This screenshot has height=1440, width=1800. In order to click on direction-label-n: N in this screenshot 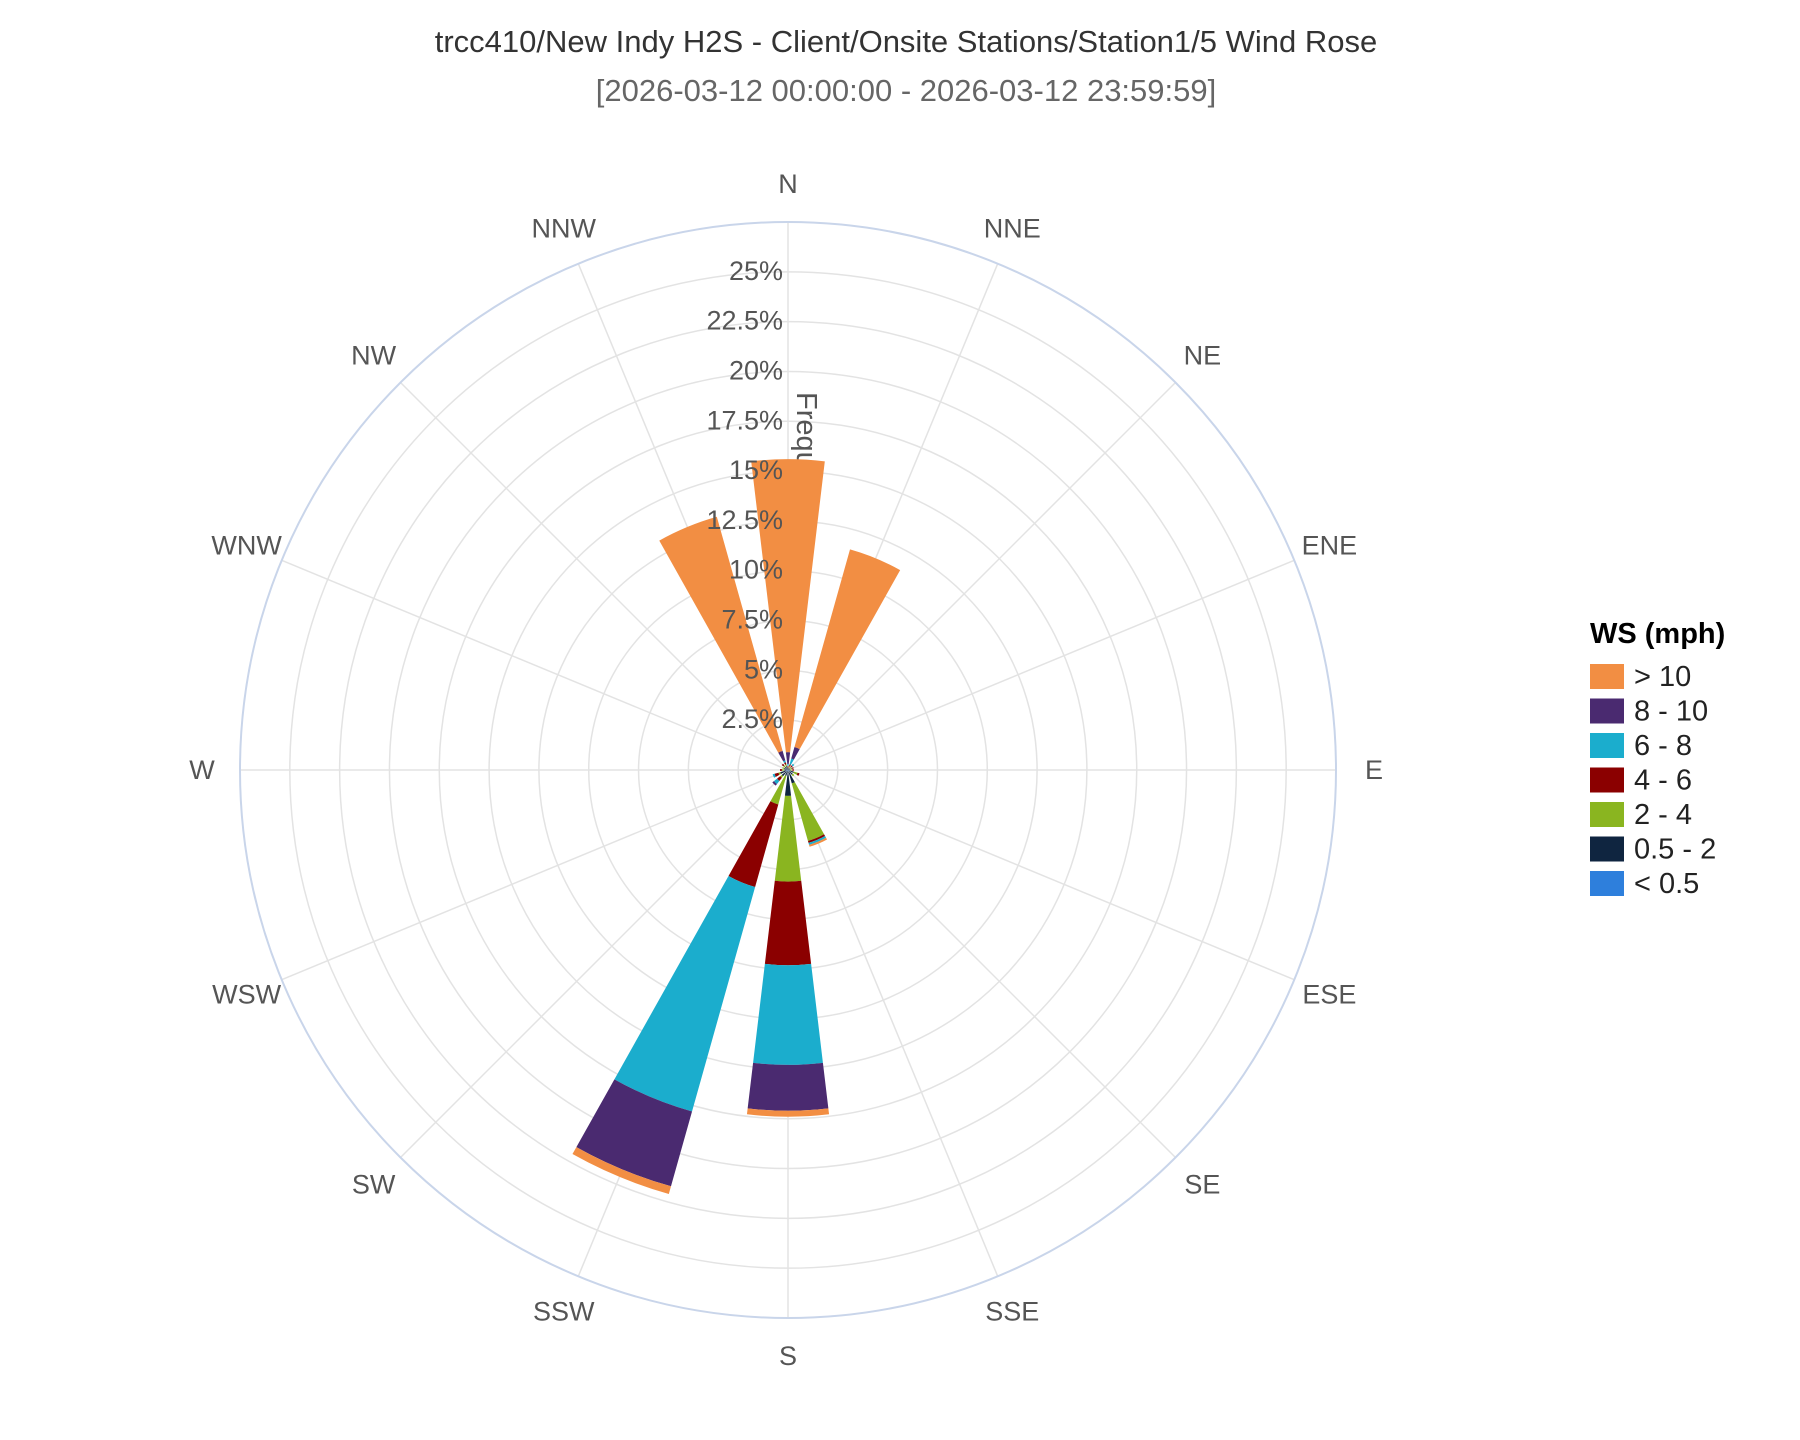, I will do `click(788, 184)`.